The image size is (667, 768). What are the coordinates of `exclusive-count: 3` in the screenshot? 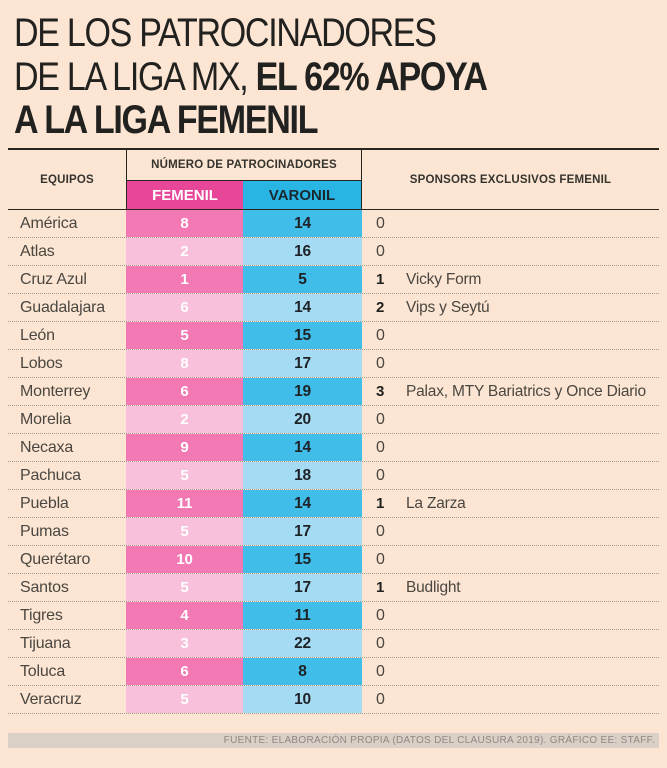 It's located at (380, 391).